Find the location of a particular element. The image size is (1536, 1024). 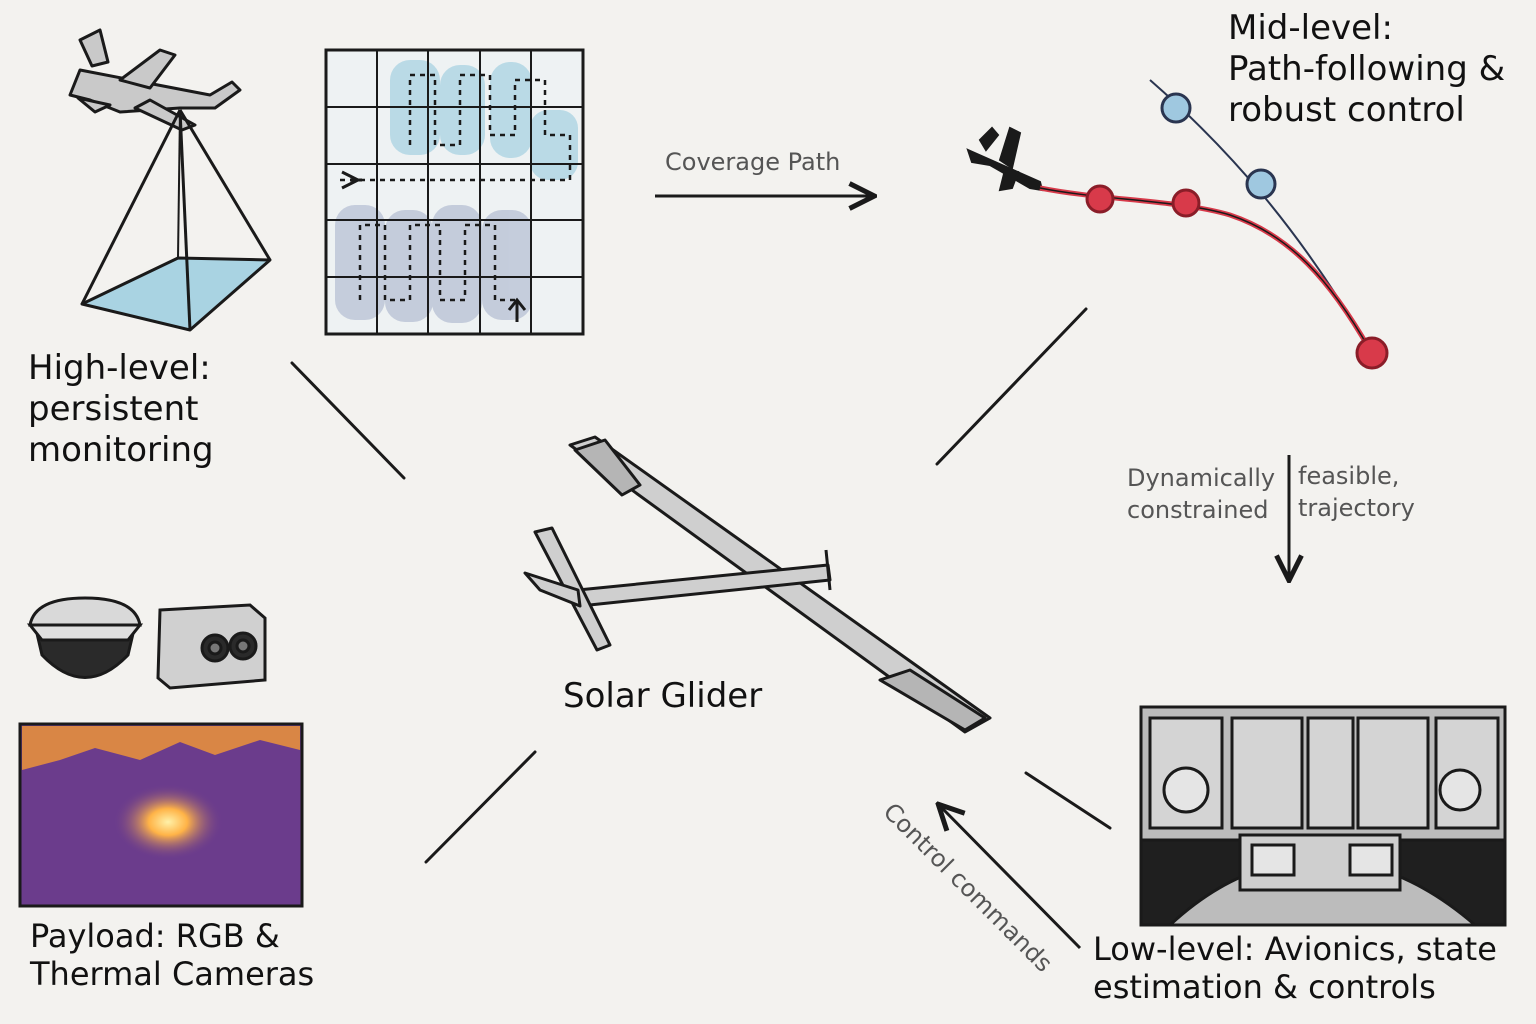

dome-camera-icon is located at coordinates (85, 637).